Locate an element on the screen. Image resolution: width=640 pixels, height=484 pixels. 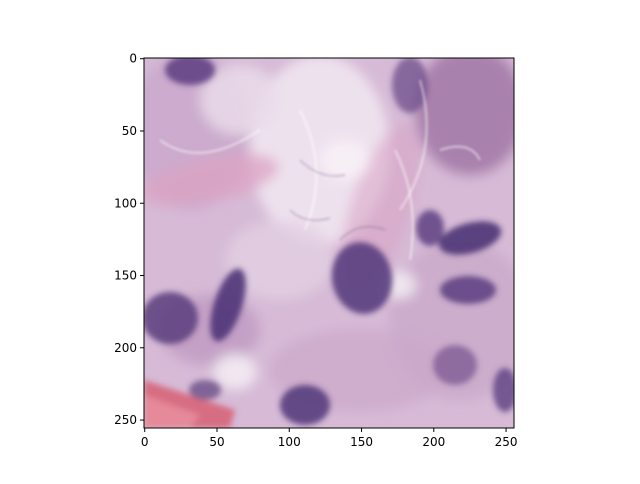
y-tick-label: 250 is located at coordinates (125, 420).